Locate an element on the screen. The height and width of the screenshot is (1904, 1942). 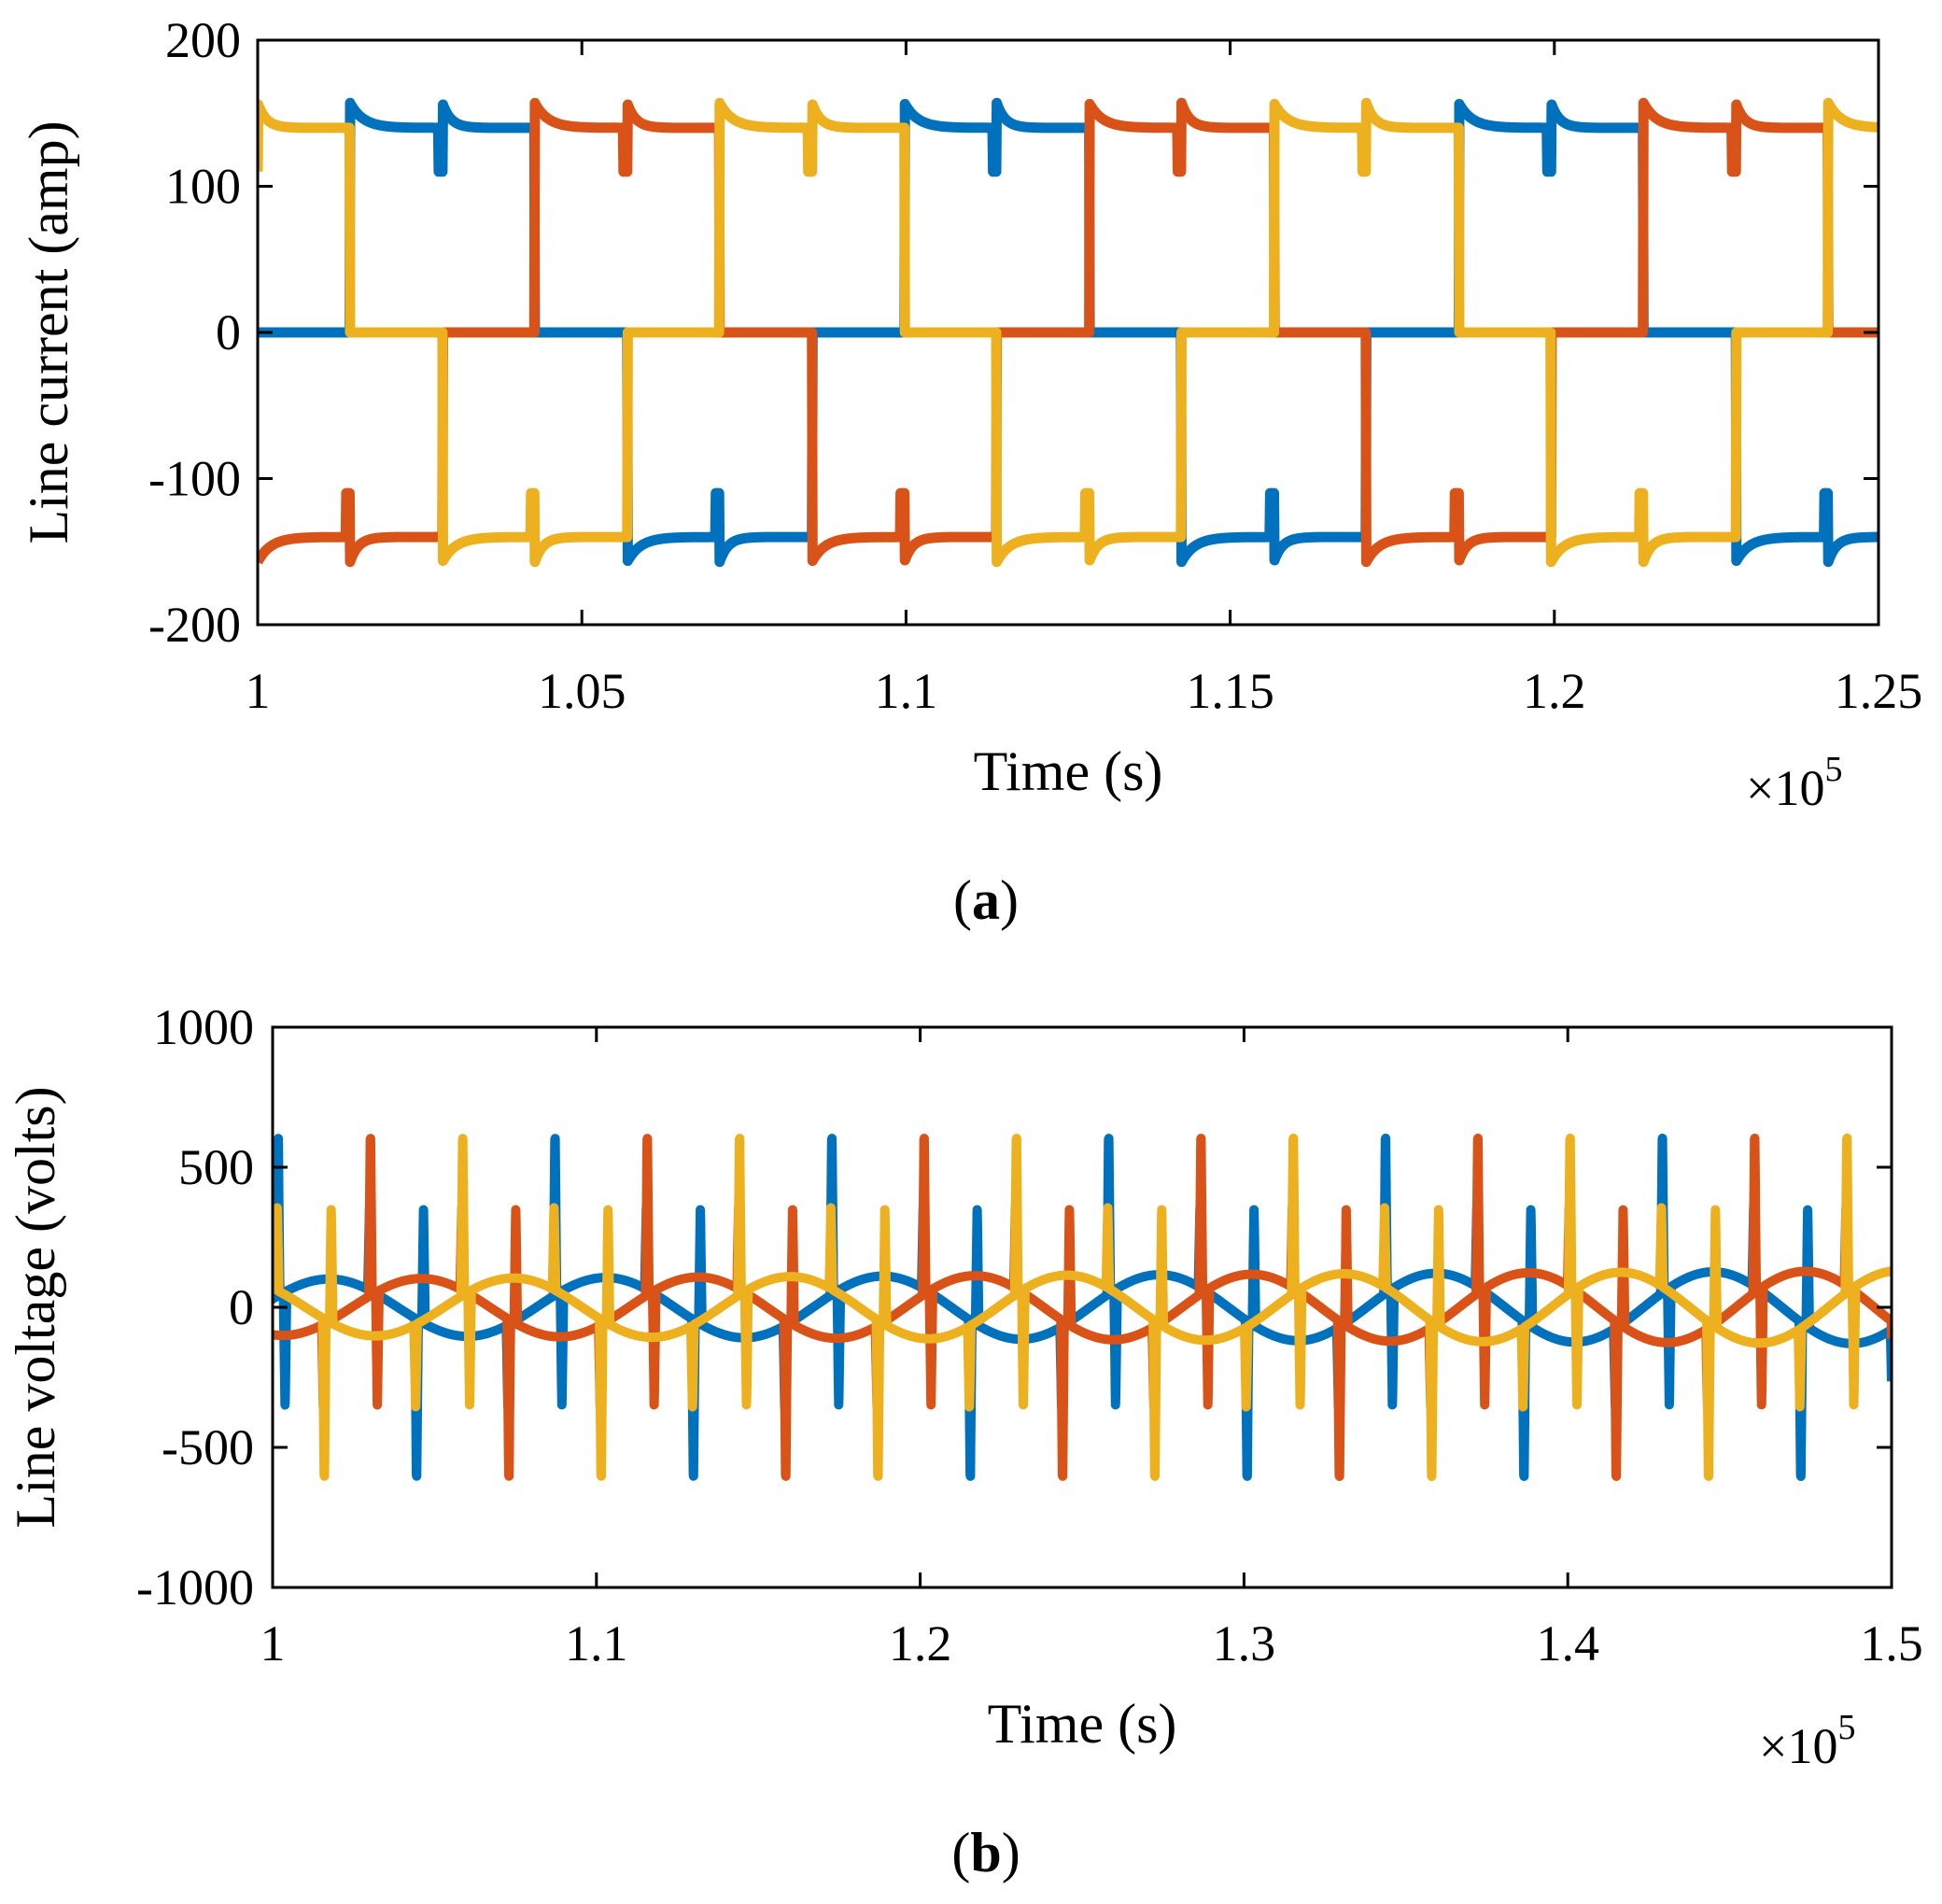
x-tick-label: 1.25 is located at coordinates (1879, 691).